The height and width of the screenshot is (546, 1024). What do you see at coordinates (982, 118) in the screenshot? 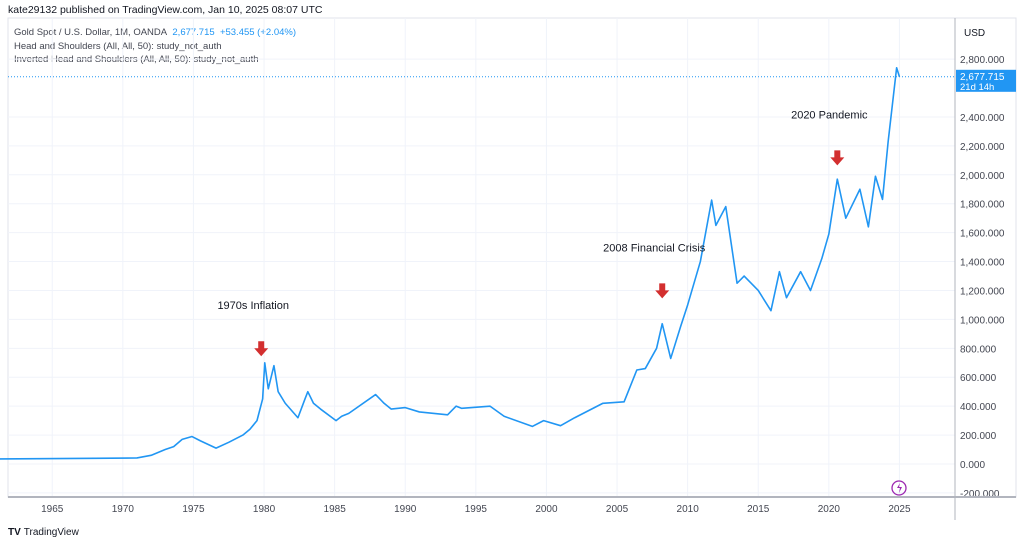
I see `y-tick-label: 2,400.000` at bounding box center [982, 118].